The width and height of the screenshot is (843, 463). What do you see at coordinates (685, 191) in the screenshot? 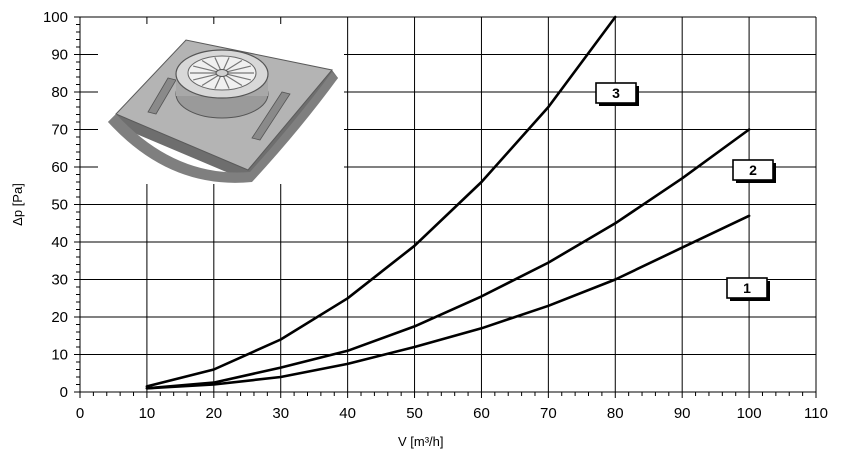
I see `series-tags: 1 2 3` at bounding box center [685, 191].